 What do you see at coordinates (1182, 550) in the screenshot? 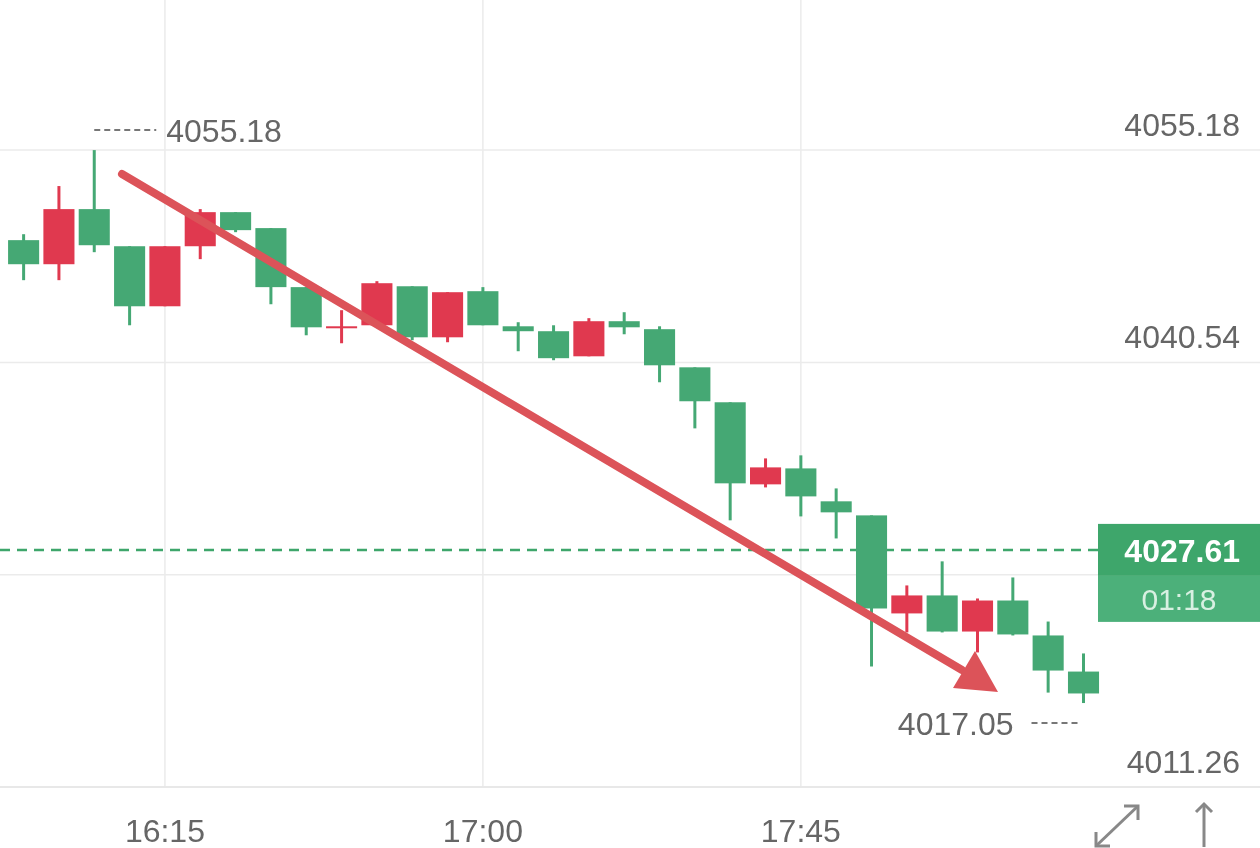
I see `ref-line-label: 4027.61` at bounding box center [1182, 550].